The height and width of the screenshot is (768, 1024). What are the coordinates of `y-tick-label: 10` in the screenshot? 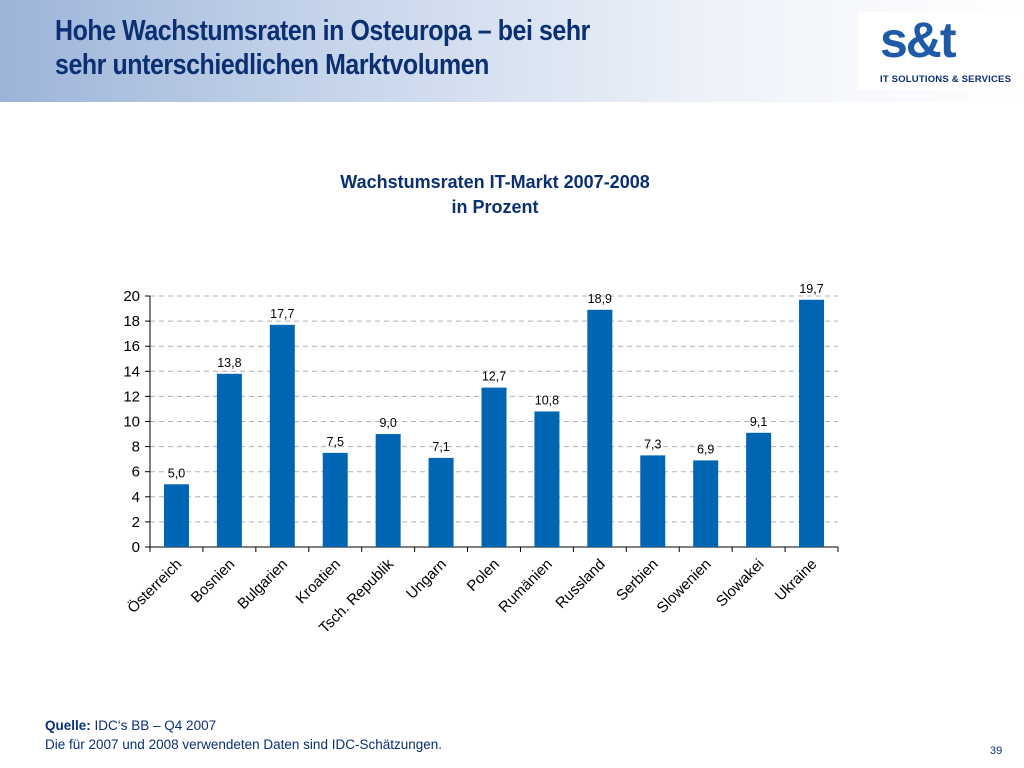 It's located at (131, 422).